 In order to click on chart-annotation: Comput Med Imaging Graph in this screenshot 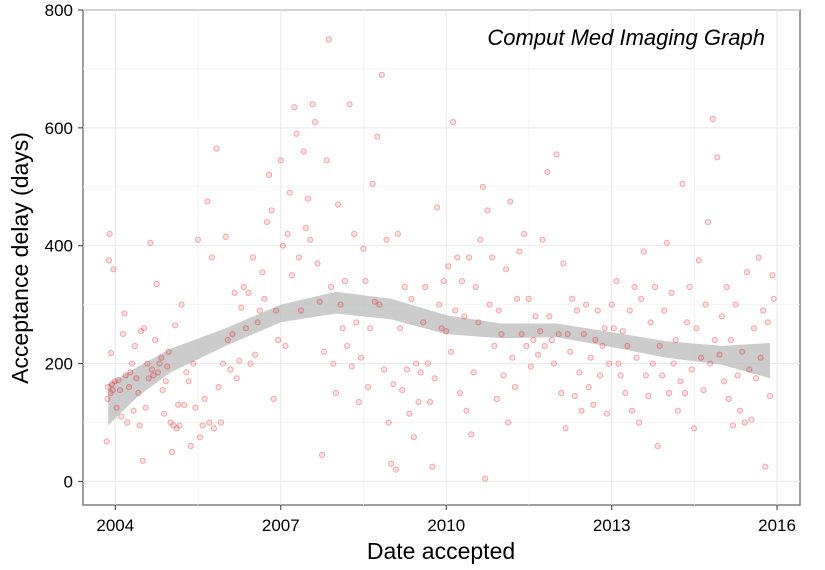, I will do `click(626, 37)`.